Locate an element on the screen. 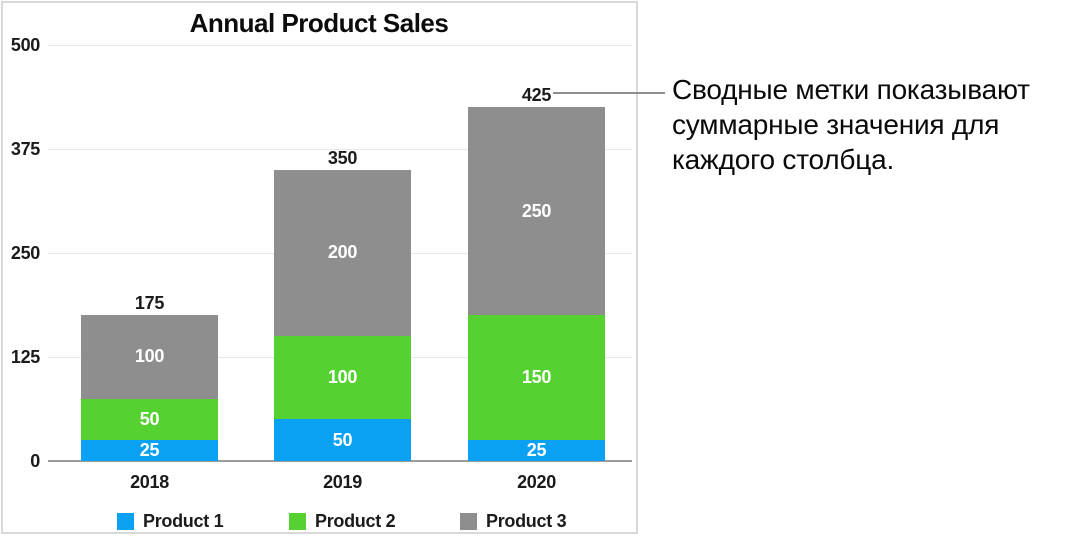 The height and width of the screenshot is (537, 1073). bar-segment-product-2: 100 is located at coordinates (342, 378).